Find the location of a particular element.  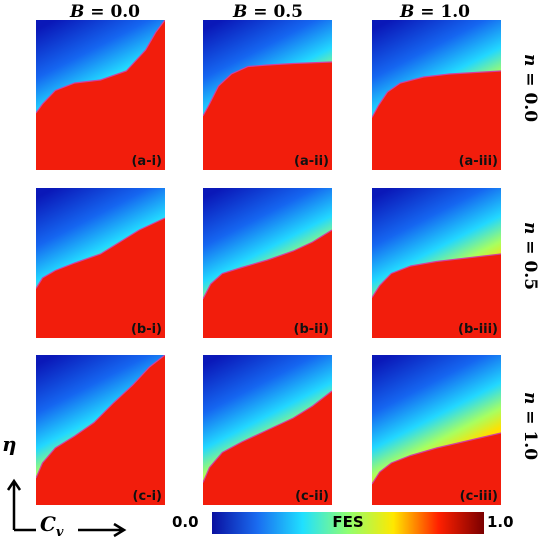

panel-label: (a-ii) is located at coordinates (311, 161).